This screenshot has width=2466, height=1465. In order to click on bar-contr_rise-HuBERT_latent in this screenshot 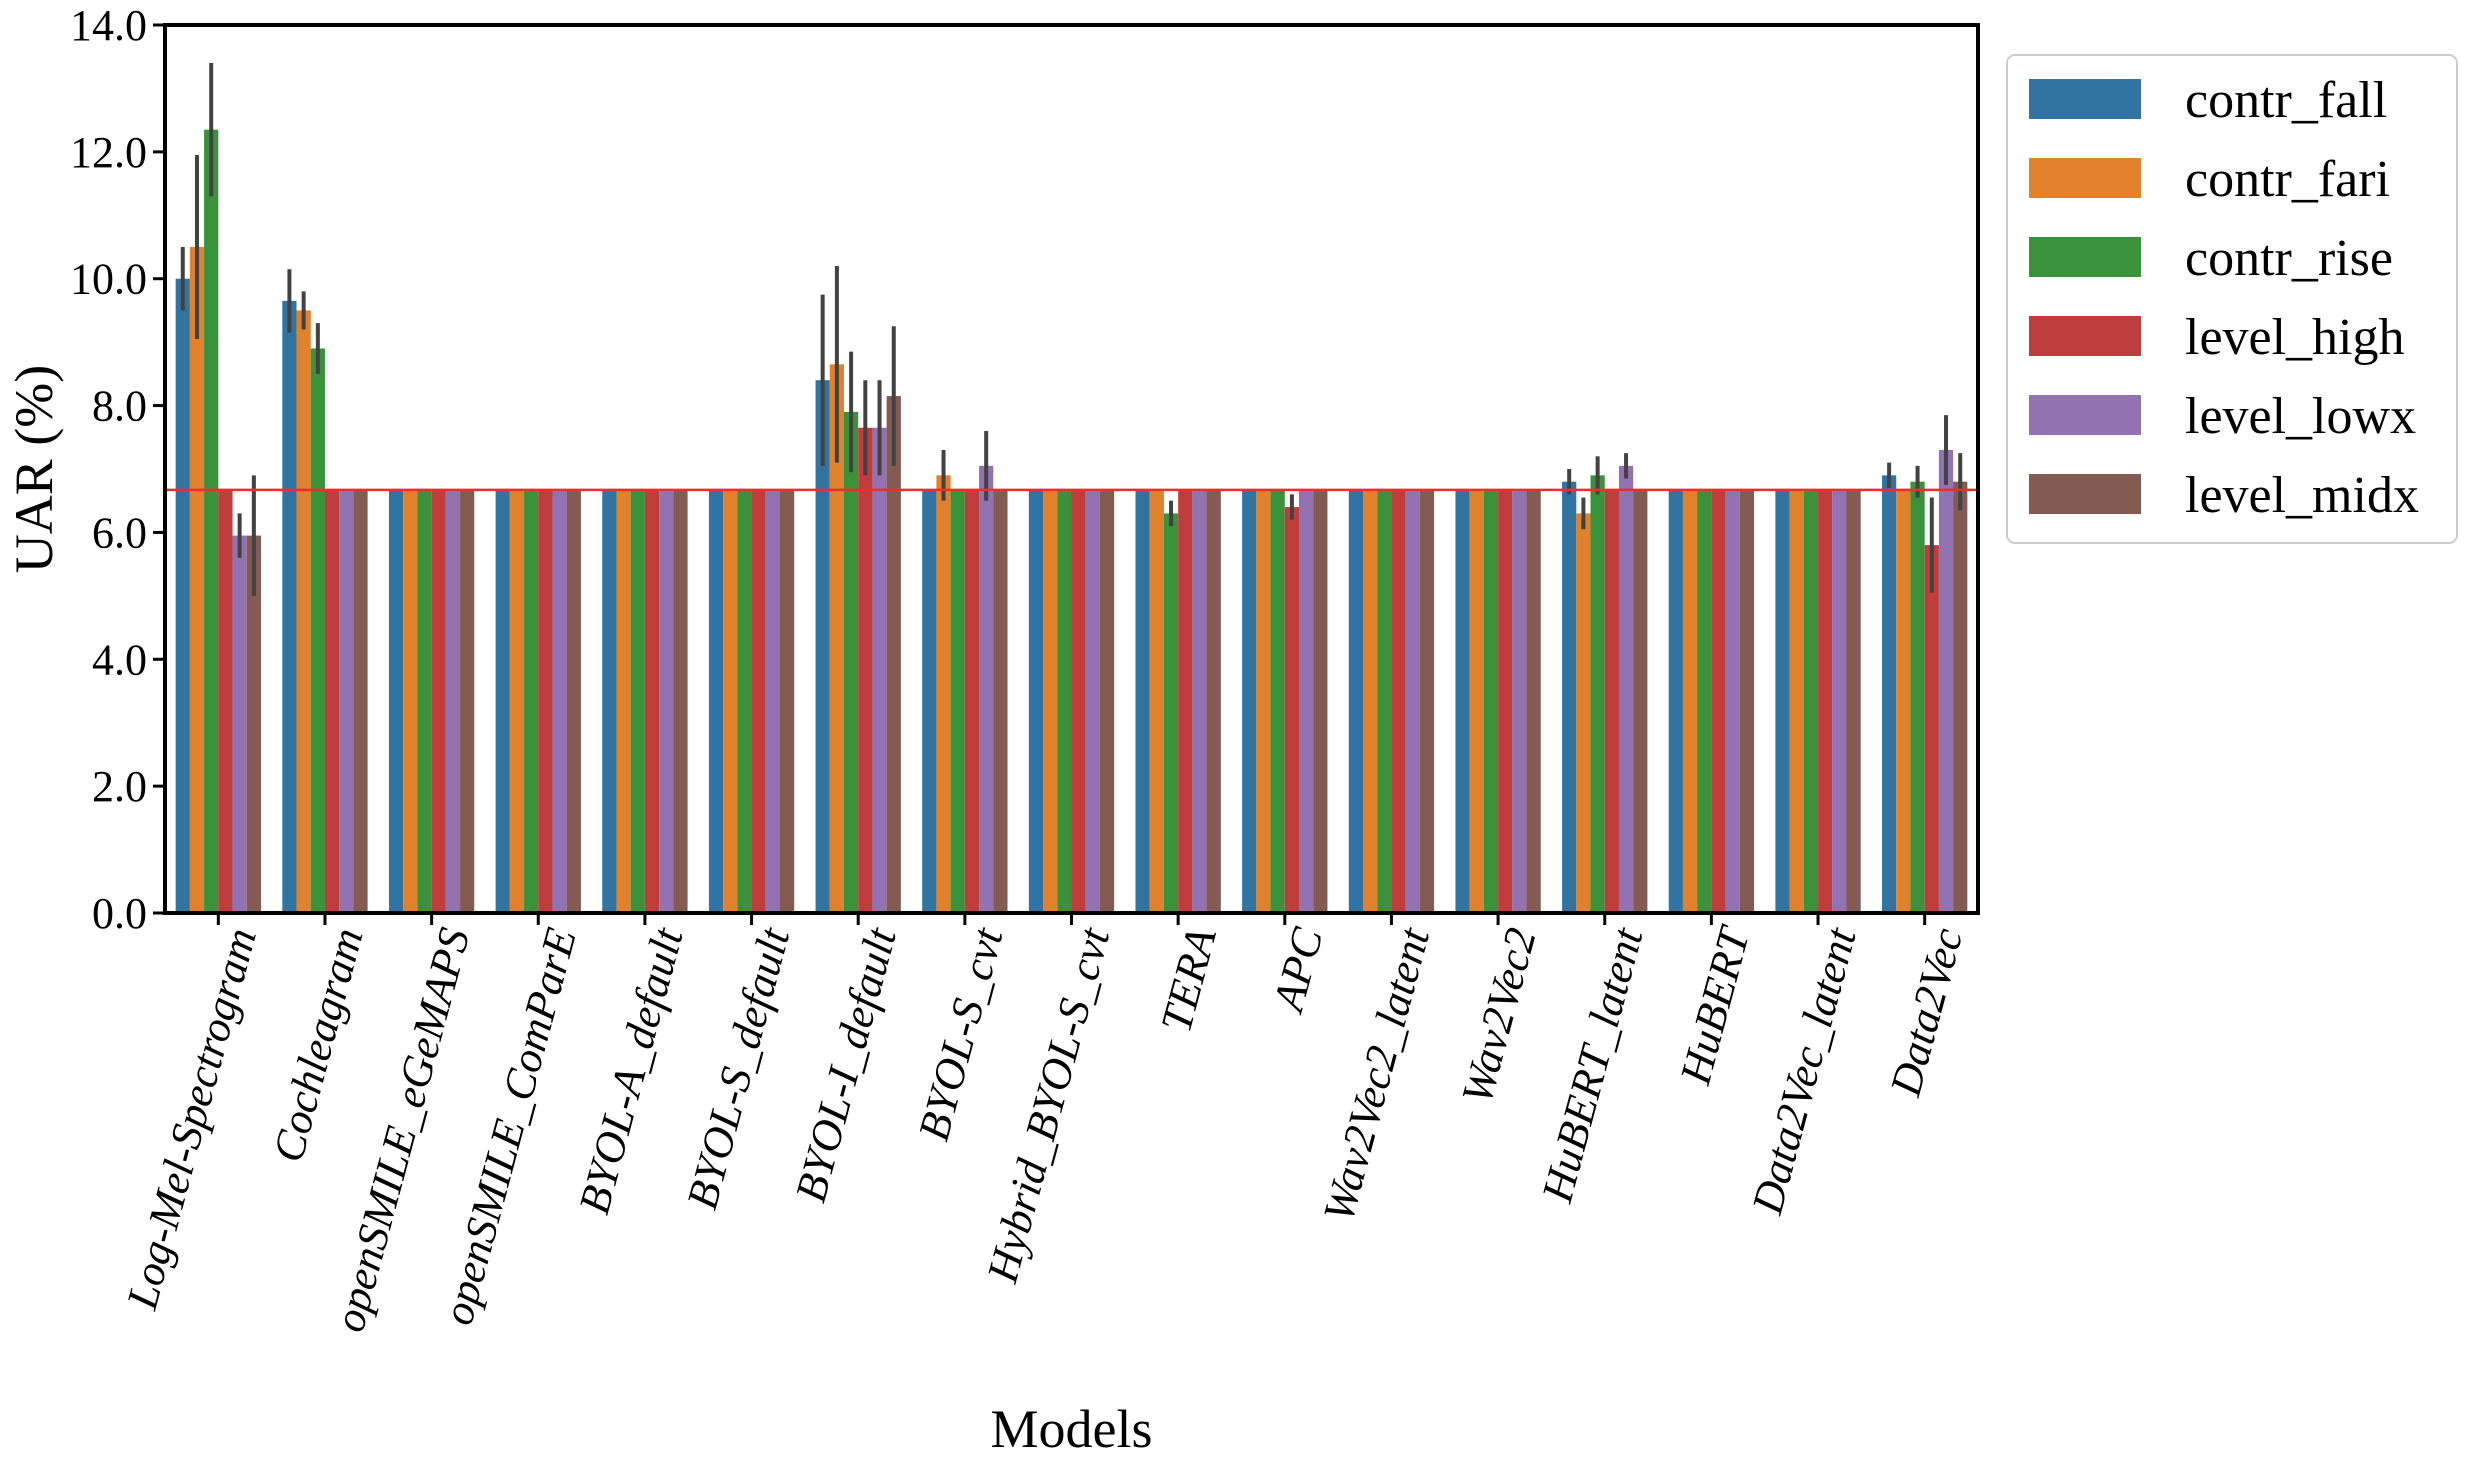, I will do `click(1597, 694)`.